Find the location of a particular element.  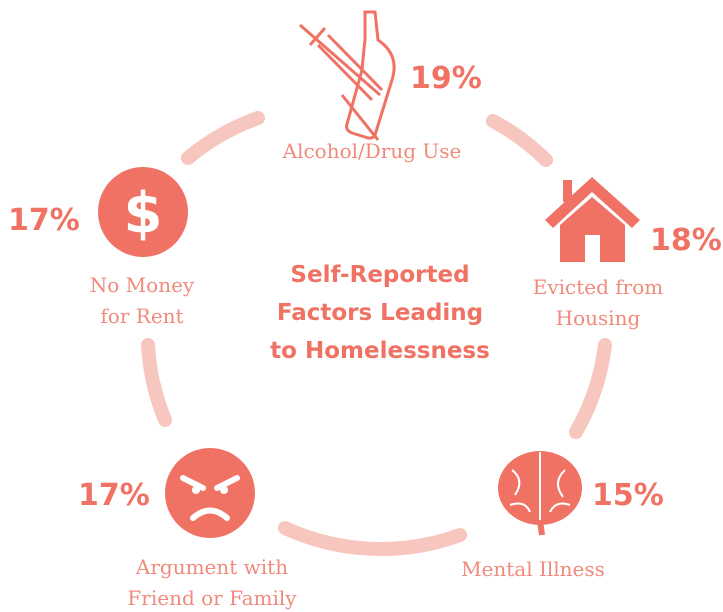

title-line: Factors Leading is located at coordinates (380, 313).